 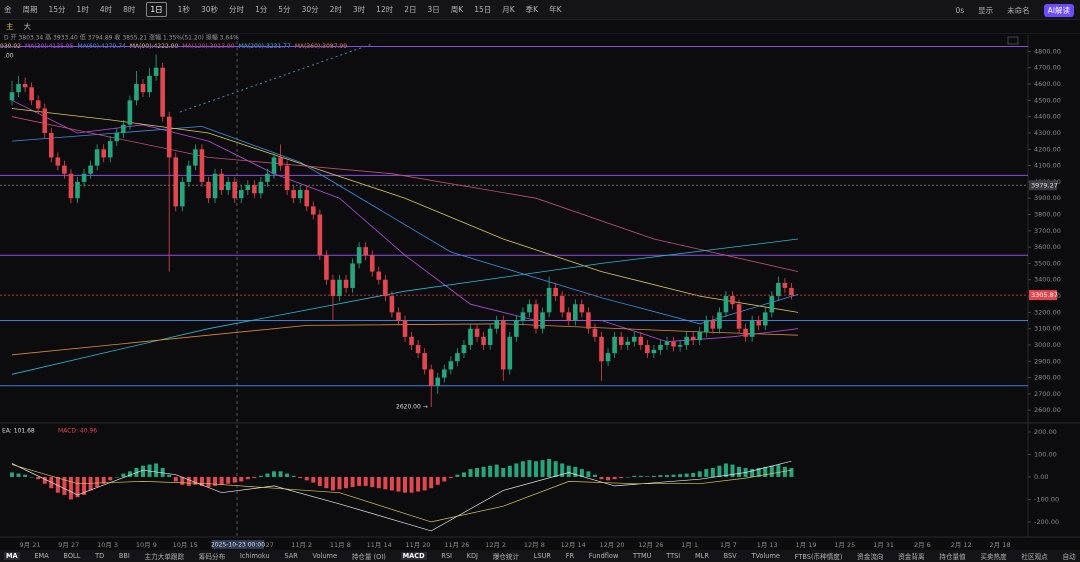 What do you see at coordinates (335, 9) in the screenshot?
I see `timeframe-button: 2时` at bounding box center [335, 9].